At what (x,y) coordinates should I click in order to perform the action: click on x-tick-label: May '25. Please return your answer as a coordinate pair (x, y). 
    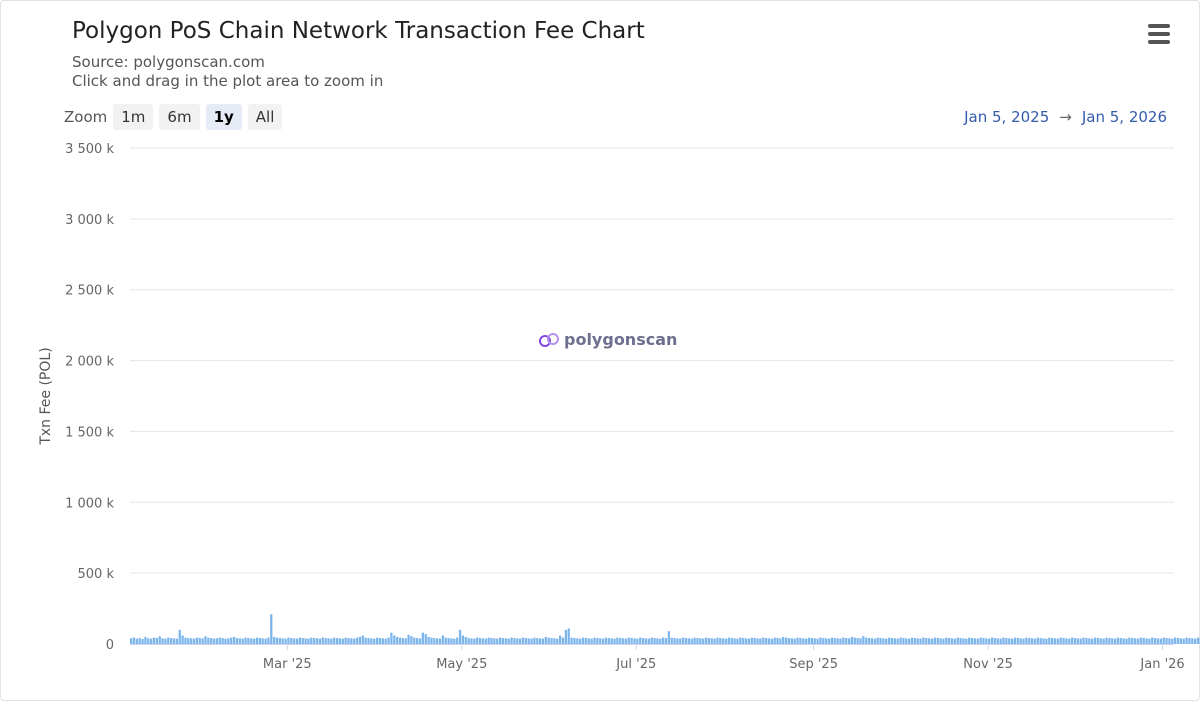
    Looking at the image, I should click on (461, 664).